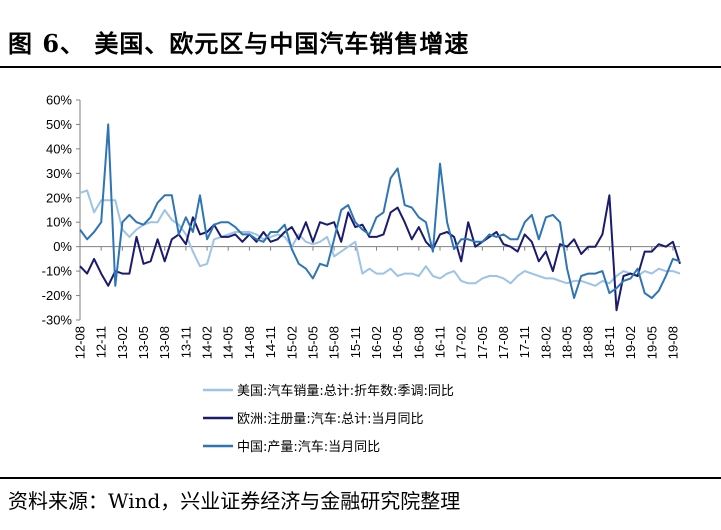 The height and width of the screenshot is (530, 721). Describe the element at coordinates (164, 342) in the screenshot. I see `x-tick-label: 13-08` at that location.